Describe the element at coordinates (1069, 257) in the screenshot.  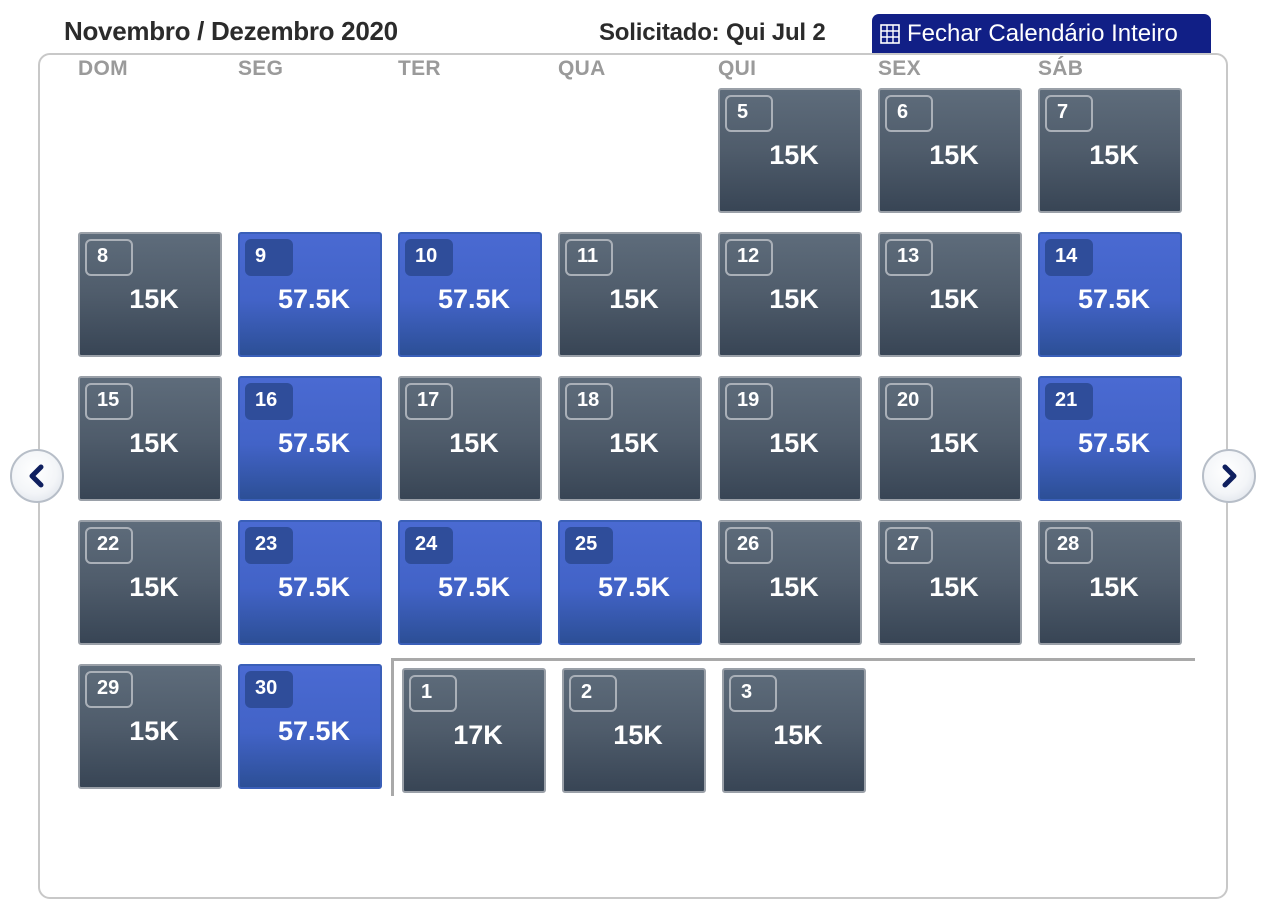
I see `day-number: 14` at that location.